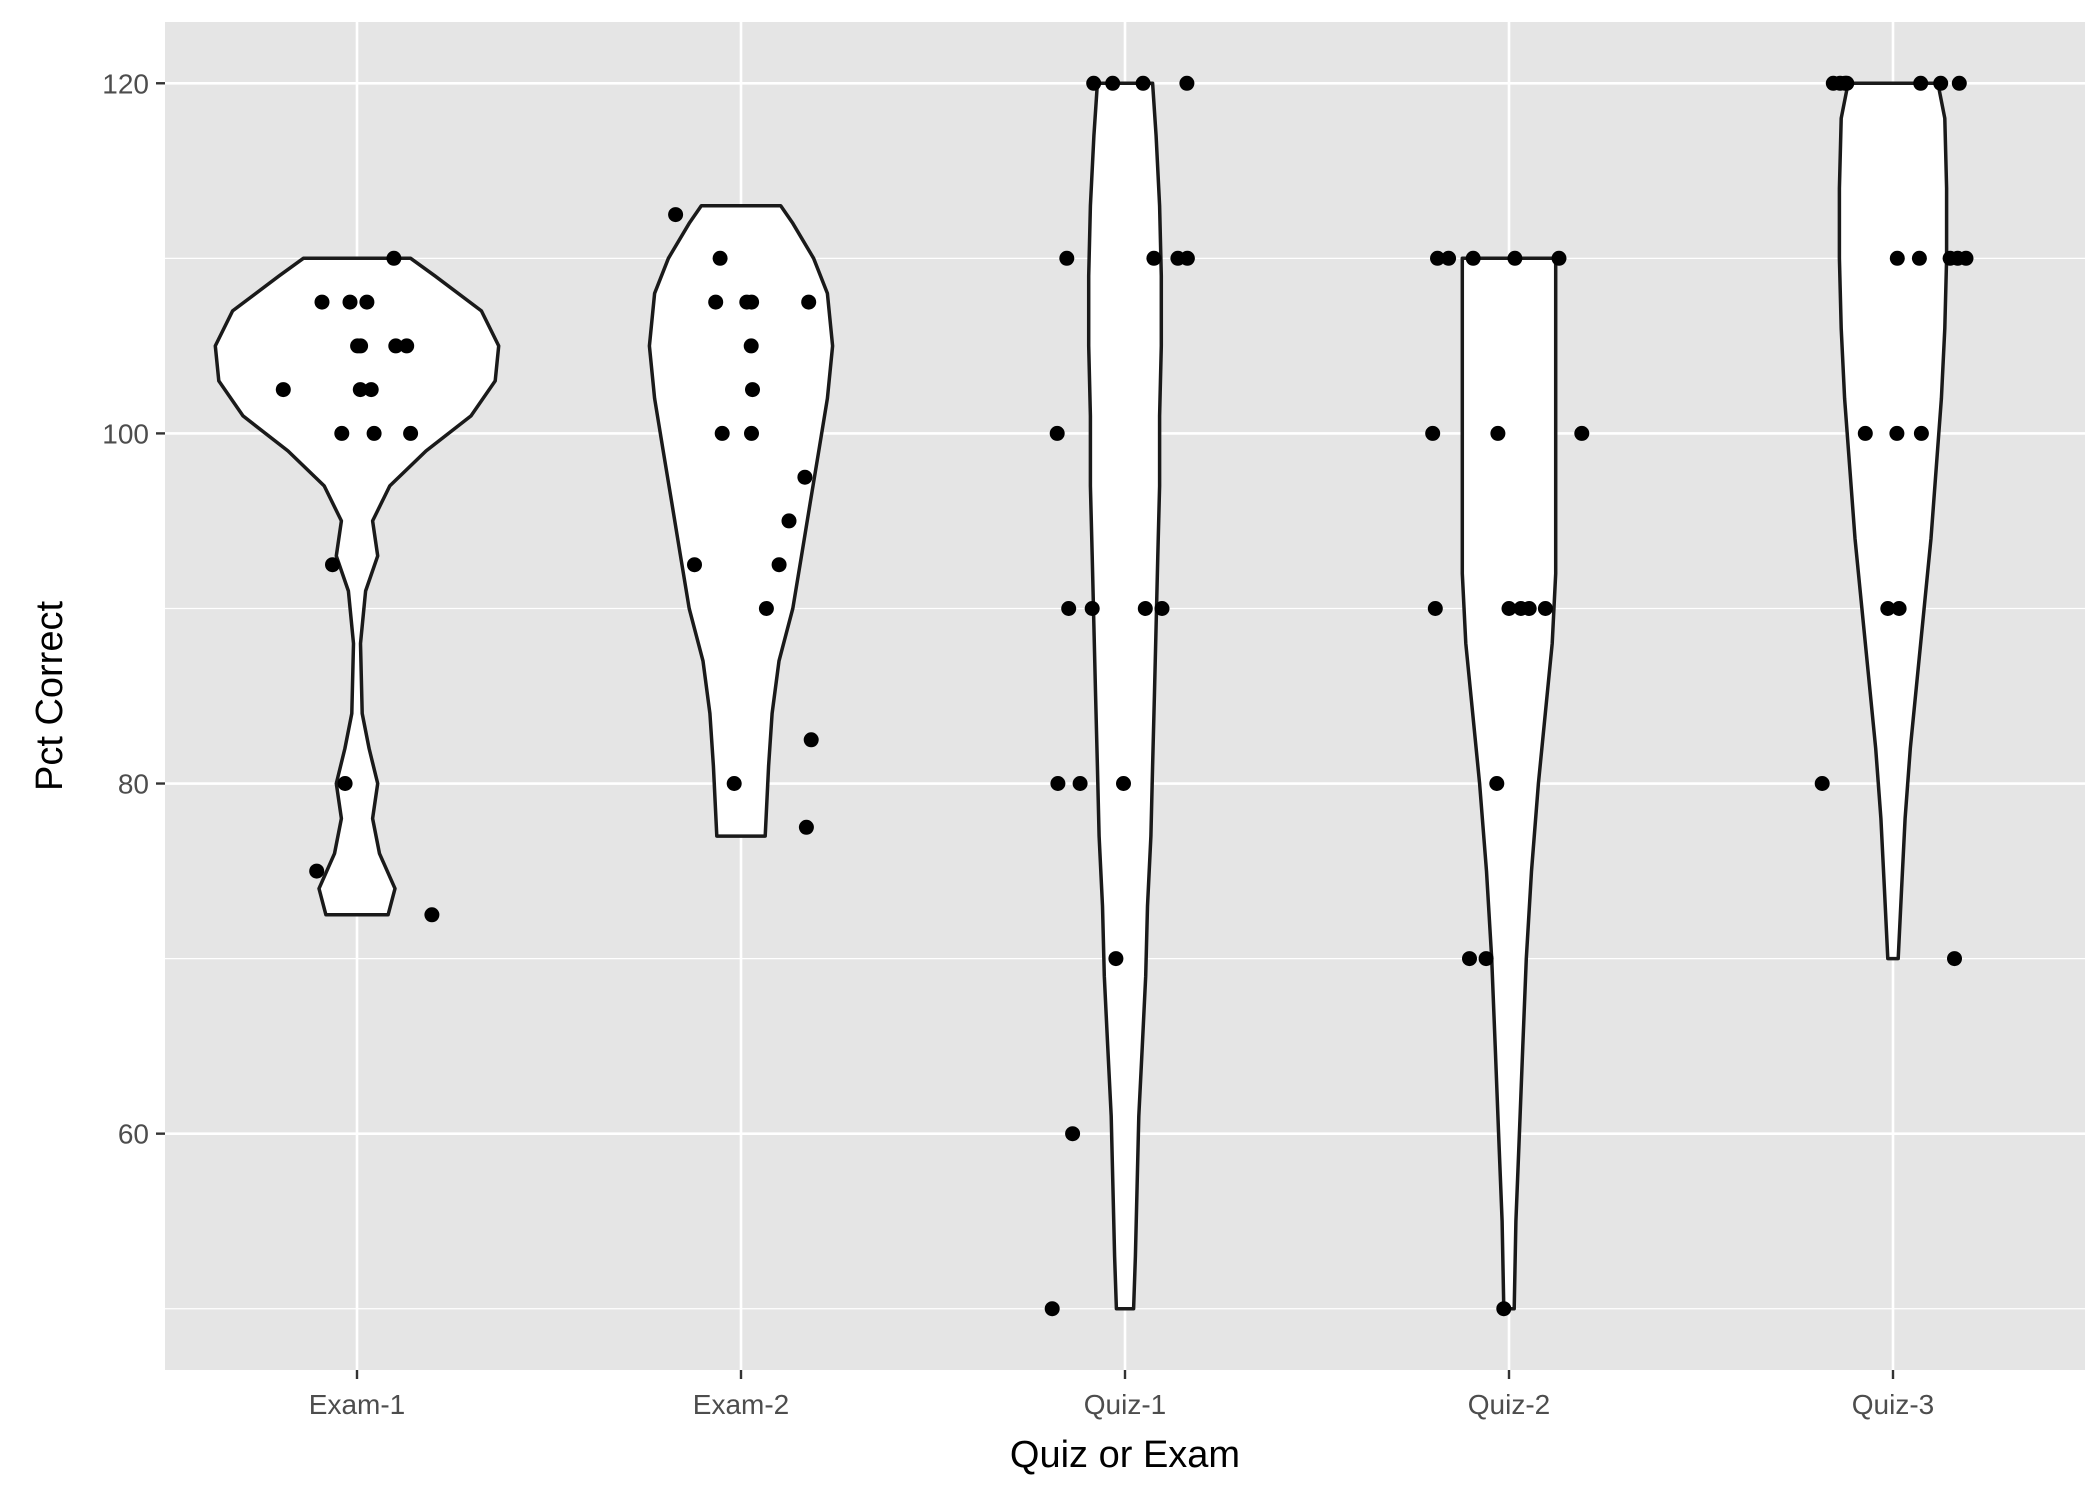 Image resolution: width=2099 pixels, height=1499 pixels. What do you see at coordinates (125, 83) in the screenshot?
I see `y-tick-label: 120` at bounding box center [125, 83].